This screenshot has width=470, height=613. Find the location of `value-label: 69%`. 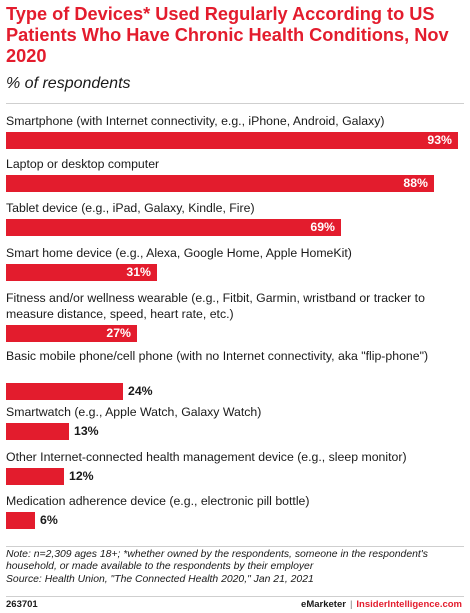

value-label: 69% is located at coordinates (322, 227).